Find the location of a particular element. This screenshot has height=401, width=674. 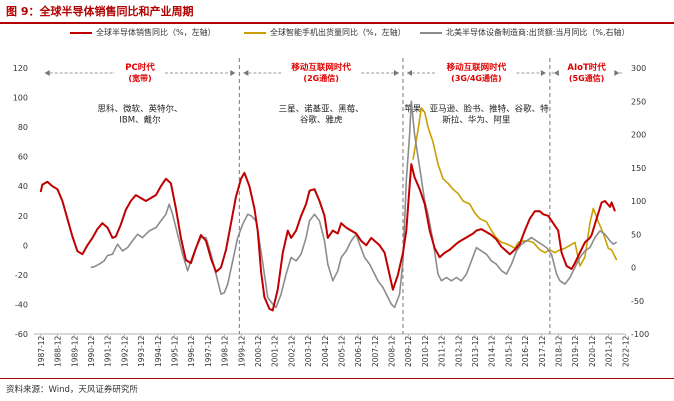

x-axis-tick-label: 2015-12 is located at coordinates (508, 351).